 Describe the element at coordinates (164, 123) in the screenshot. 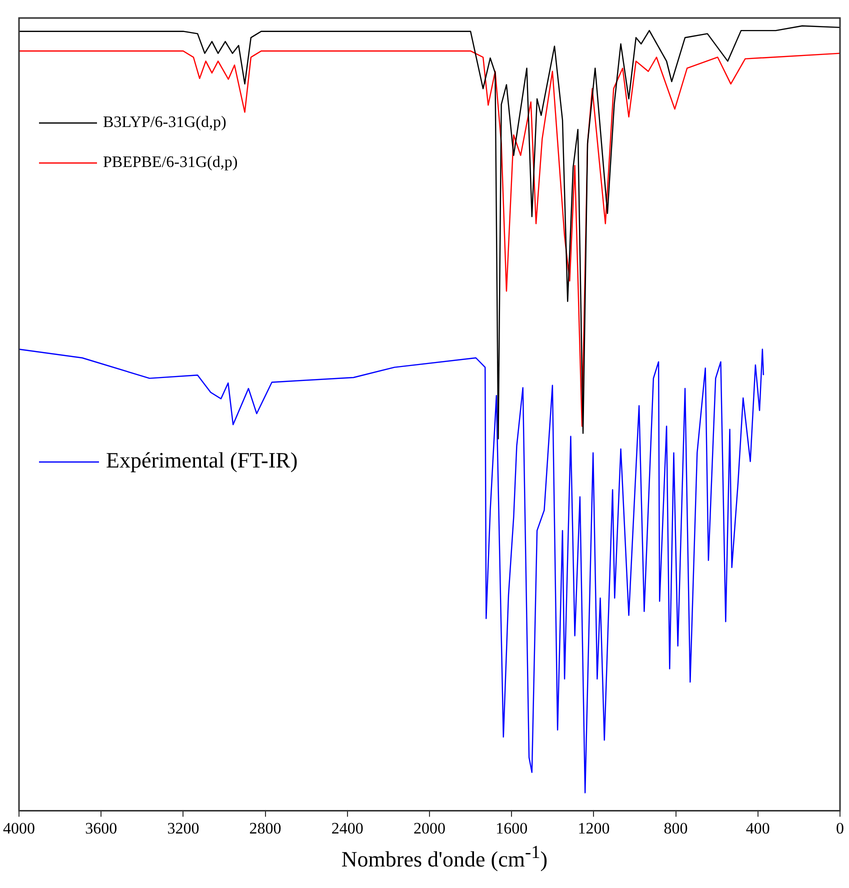

I see `legend-label: B3LYP/6-31G(d,p)` at that location.